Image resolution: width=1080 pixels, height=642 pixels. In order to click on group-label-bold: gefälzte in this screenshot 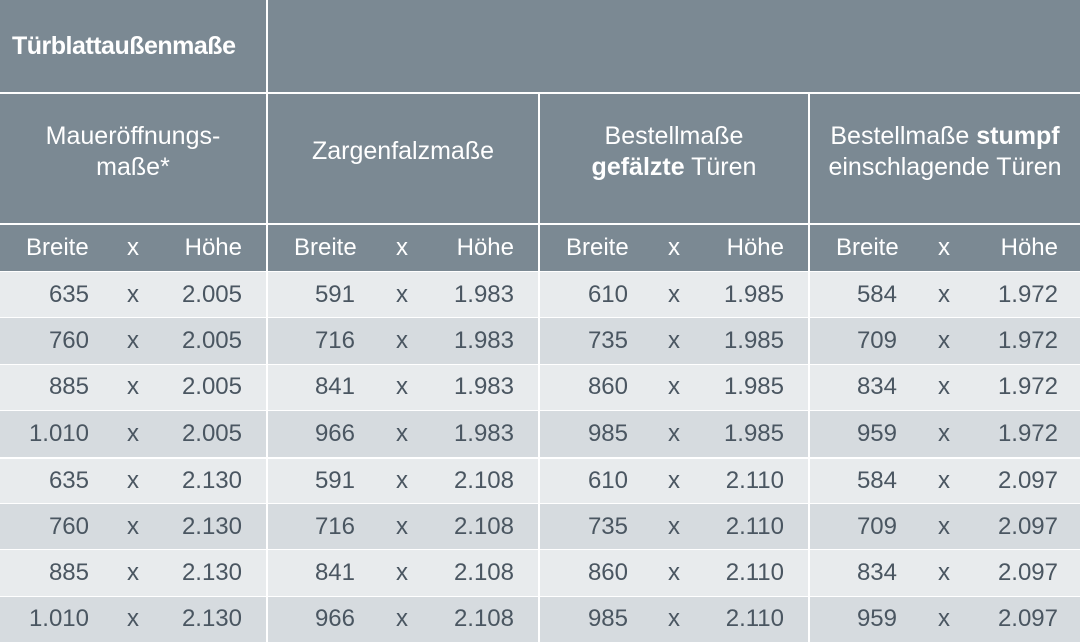, I will do `click(638, 167)`.